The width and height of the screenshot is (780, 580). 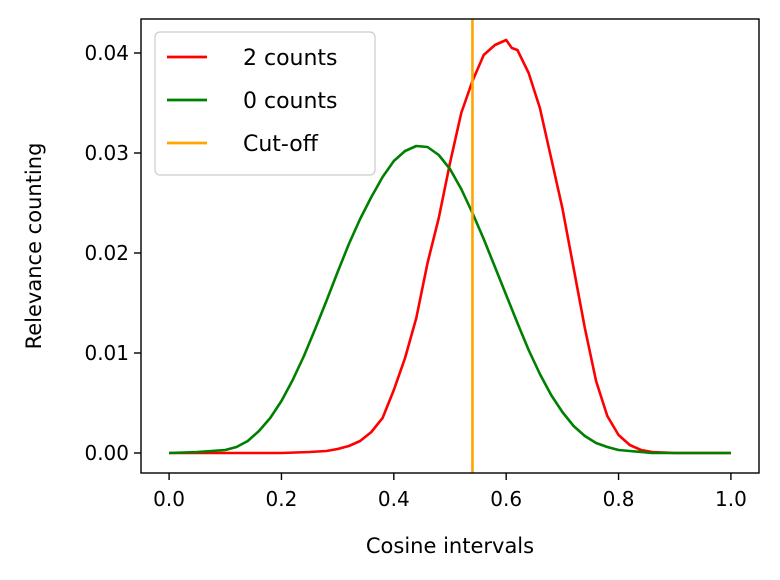 What do you see at coordinates (450, 492) in the screenshot?
I see `x-axis-ticks: 0.0 0.2 0.4 0.6 0.8 1.0` at bounding box center [450, 492].